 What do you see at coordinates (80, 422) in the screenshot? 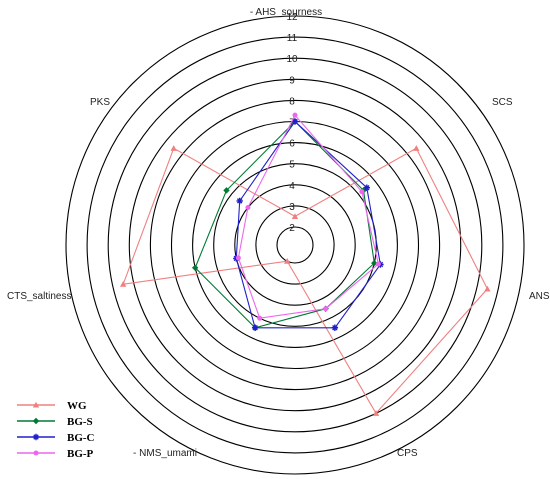
I see `legend-label-bg-s: BG-S` at bounding box center [80, 422].